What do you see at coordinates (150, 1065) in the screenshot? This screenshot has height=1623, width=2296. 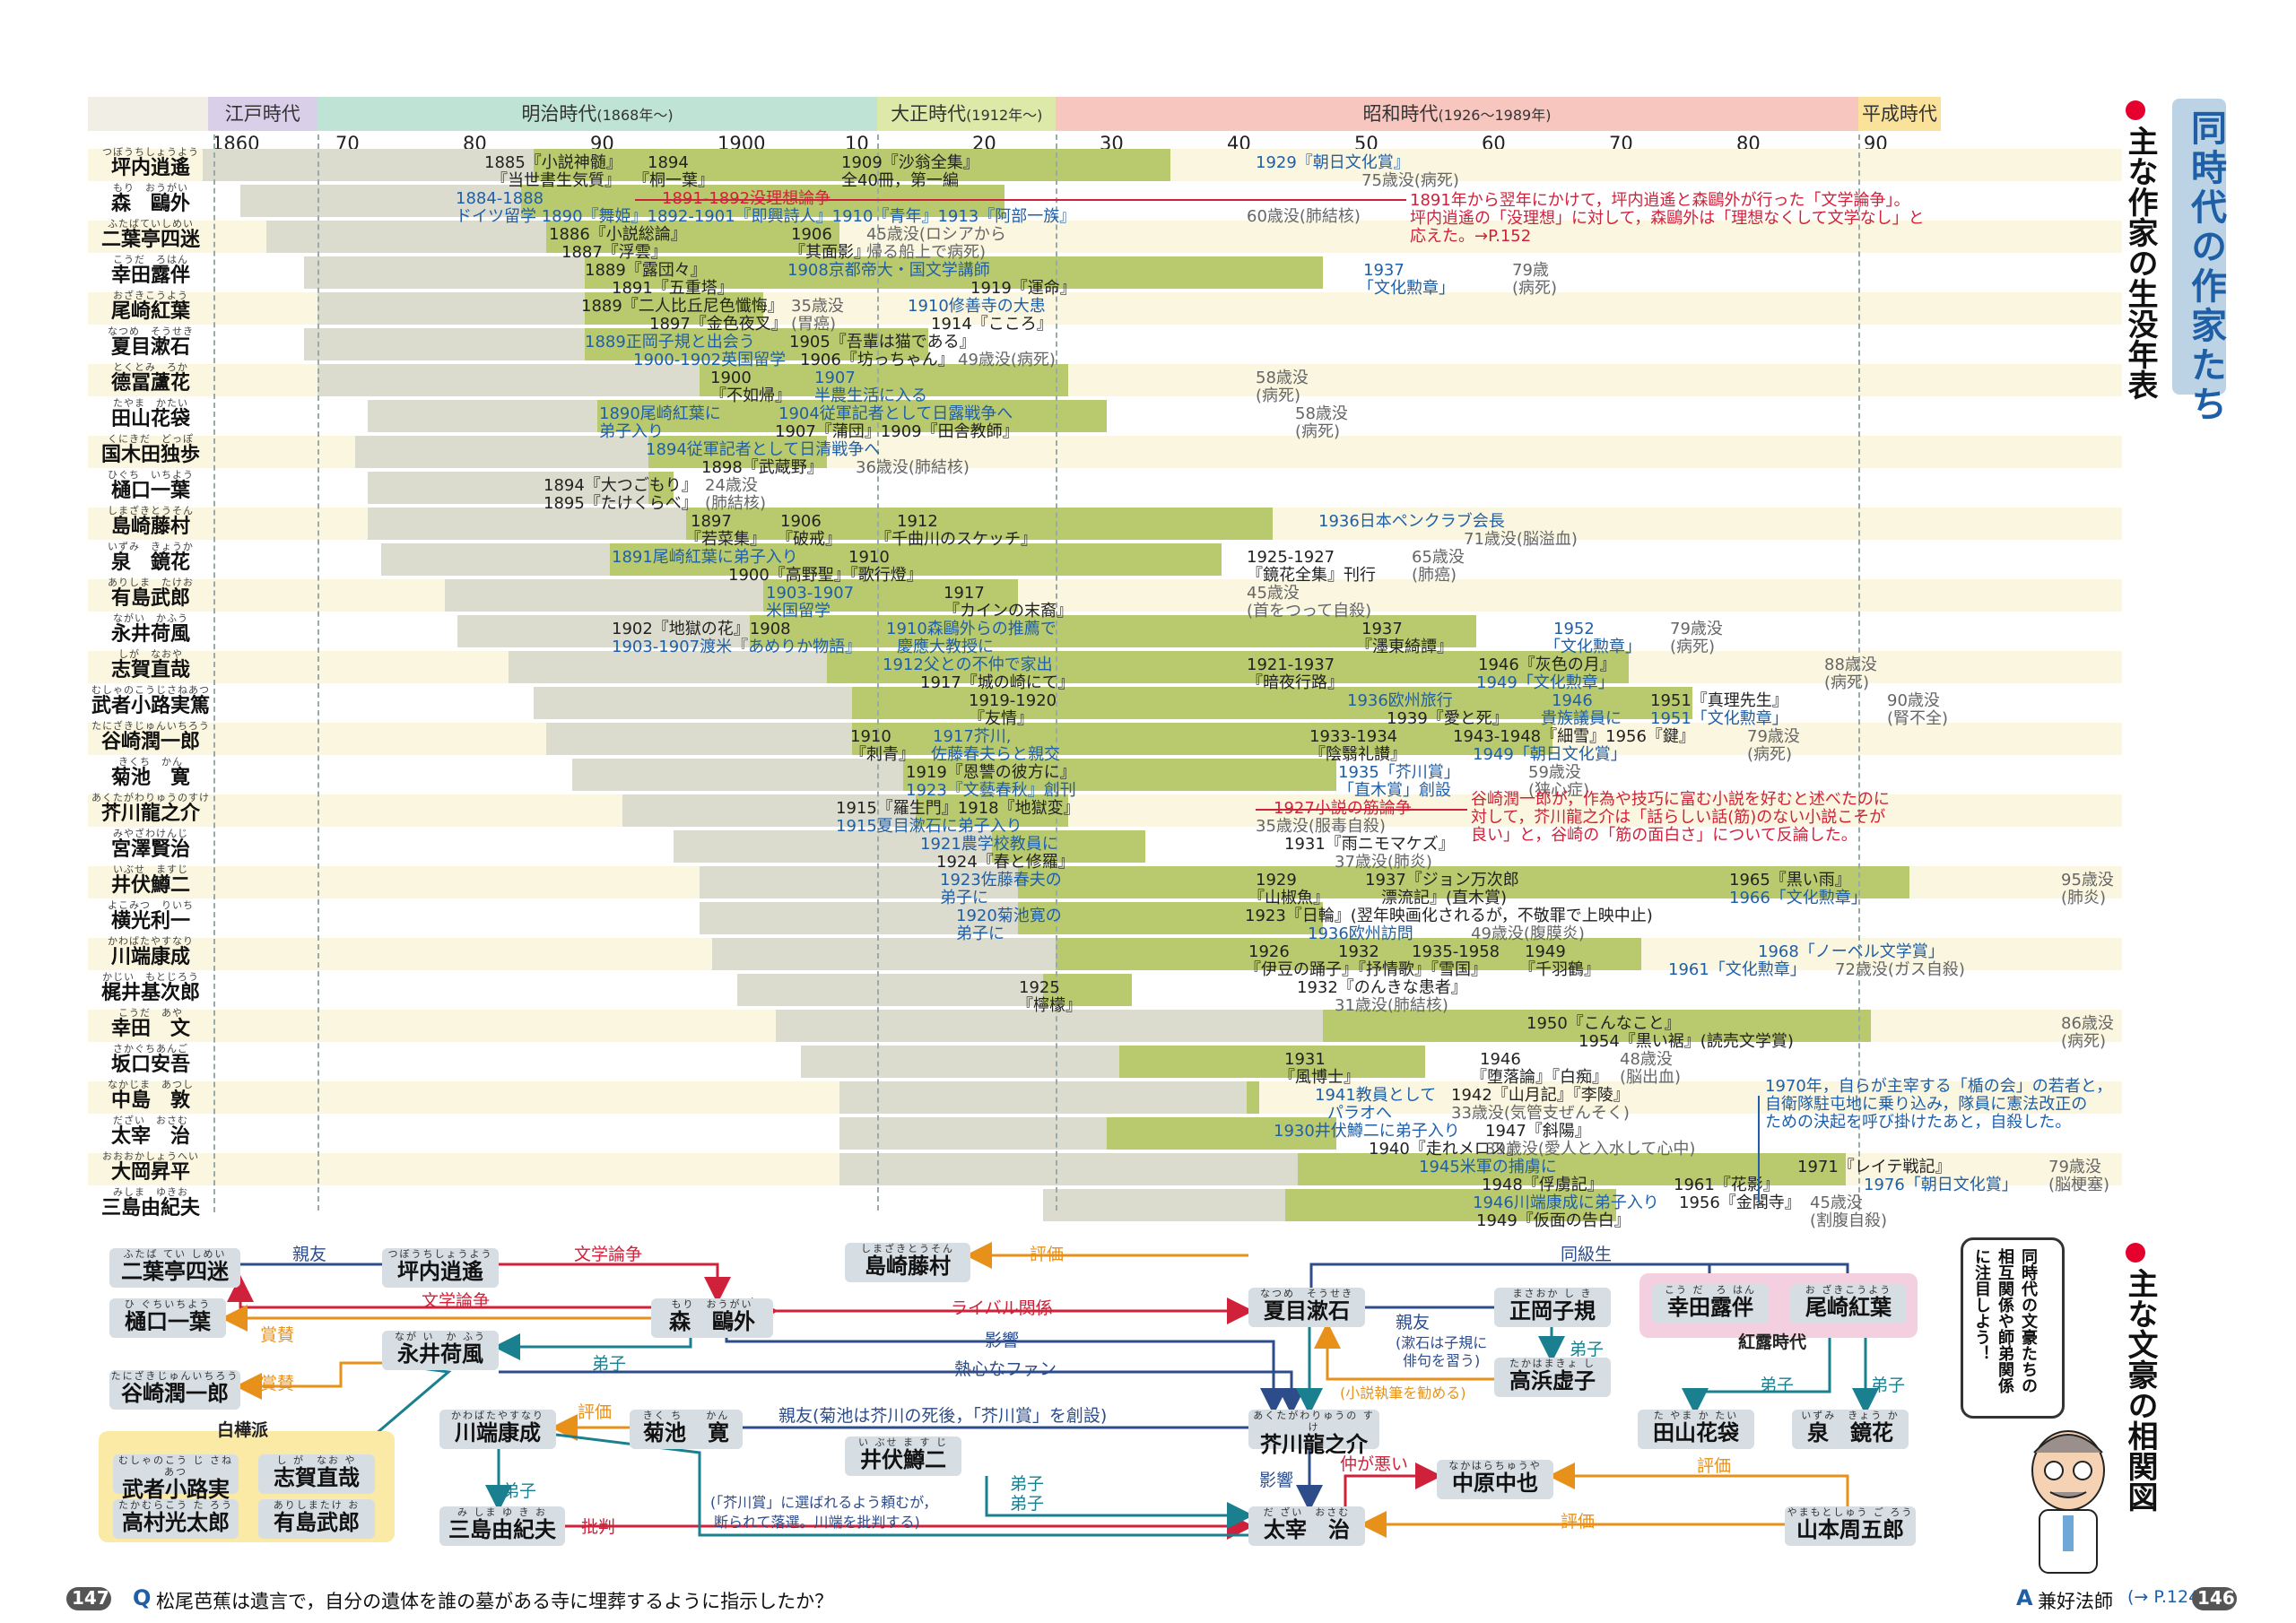 I see `writer-name-text: 坂口安吾` at bounding box center [150, 1065].